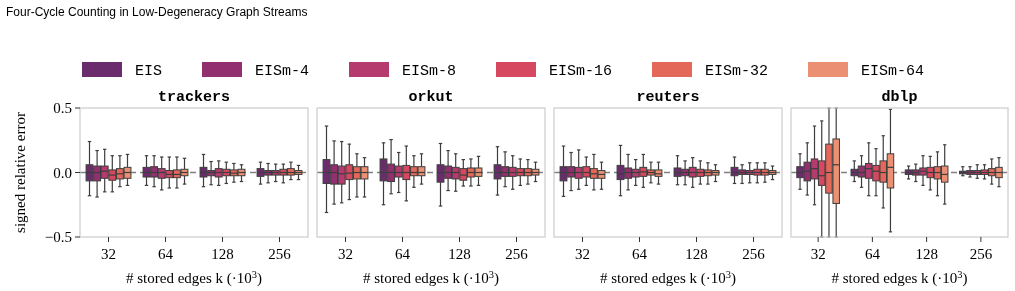  What do you see at coordinates (668, 97) in the screenshot?
I see `chart-title: reuters` at bounding box center [668, 97].